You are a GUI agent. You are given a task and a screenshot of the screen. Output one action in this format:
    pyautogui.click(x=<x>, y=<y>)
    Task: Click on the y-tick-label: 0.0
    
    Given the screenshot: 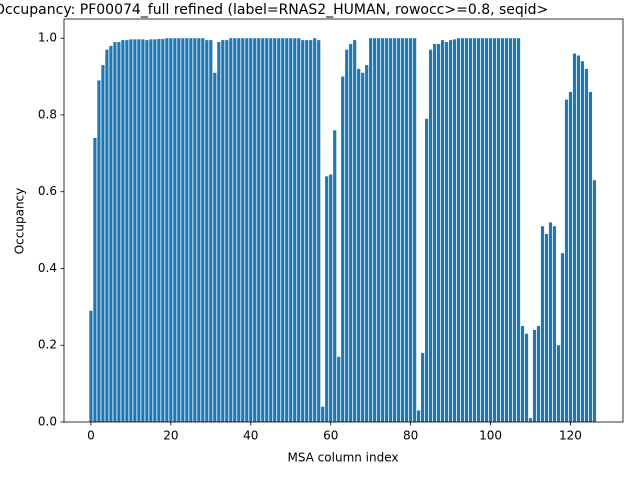 What is the action you would take?
    pyautogui.click(x=47, y=422)
    